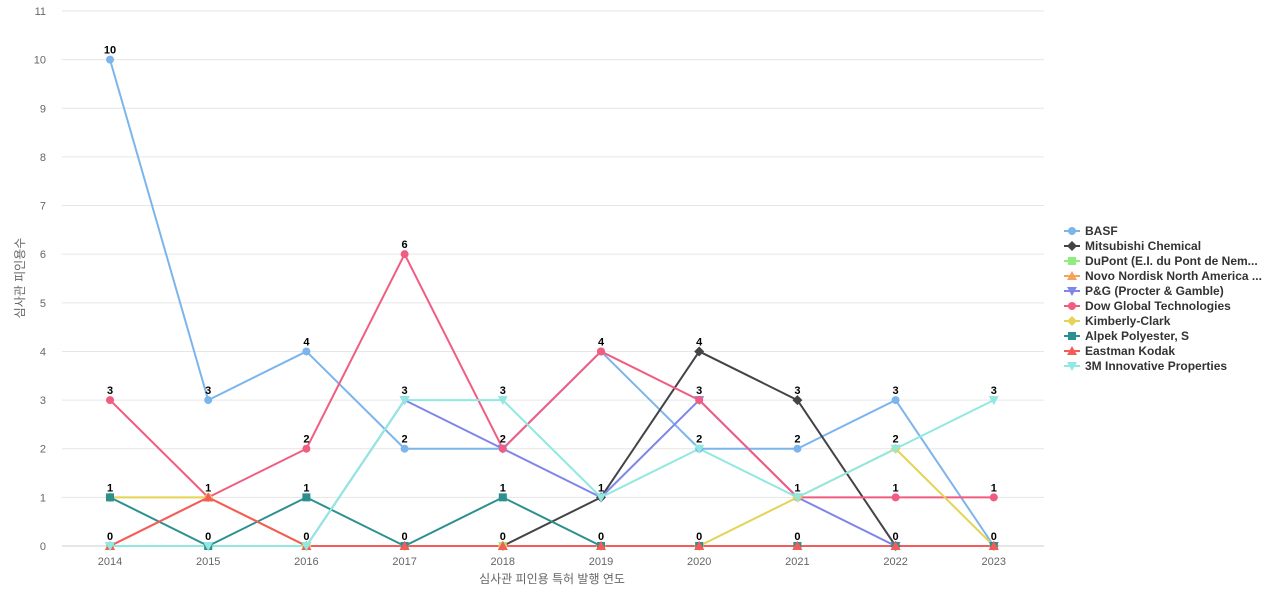  I want to click on legend-item-eastman-kodak: Eastman Kodak, so click(1119, 351).